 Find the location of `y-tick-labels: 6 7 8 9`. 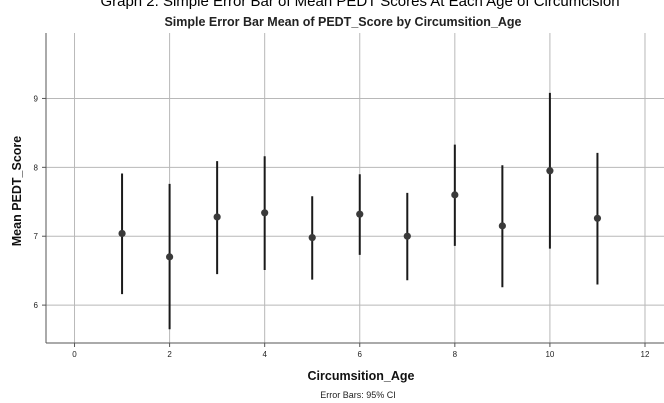

y-tick-labels: 6 7 8 9 is located at coordinates (40, 202).